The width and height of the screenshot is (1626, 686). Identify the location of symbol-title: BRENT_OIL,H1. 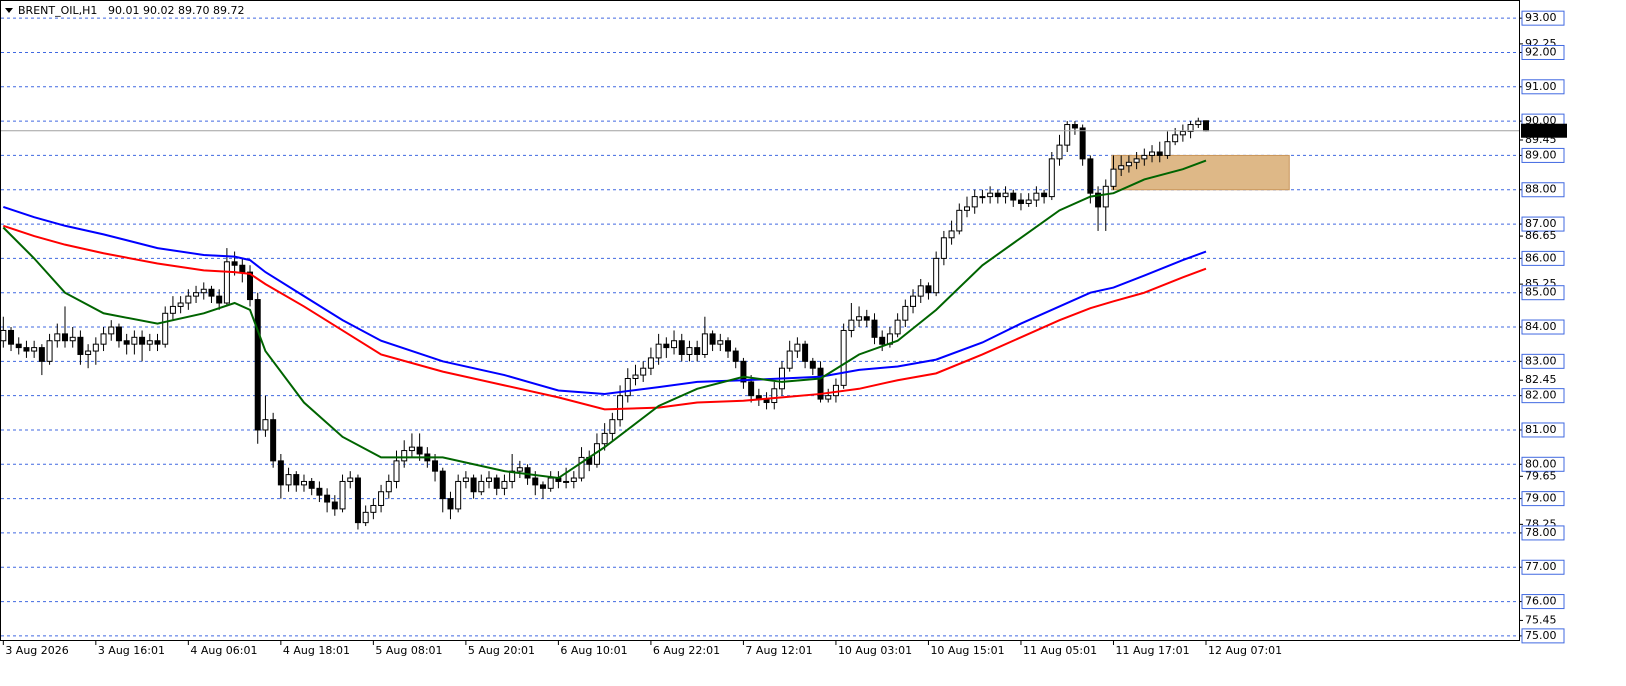
(57, 10).